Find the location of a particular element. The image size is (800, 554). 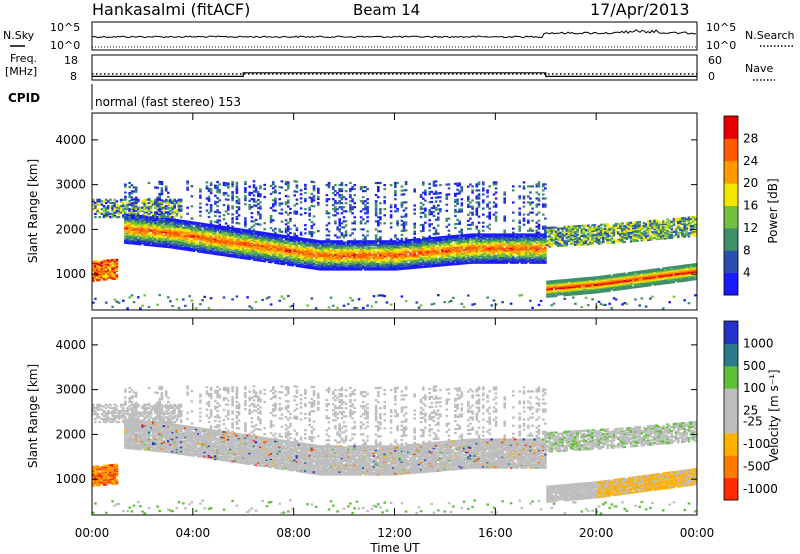

cpid-mode: normal (fast stereo) 153 is located at coordinates (168, 102).